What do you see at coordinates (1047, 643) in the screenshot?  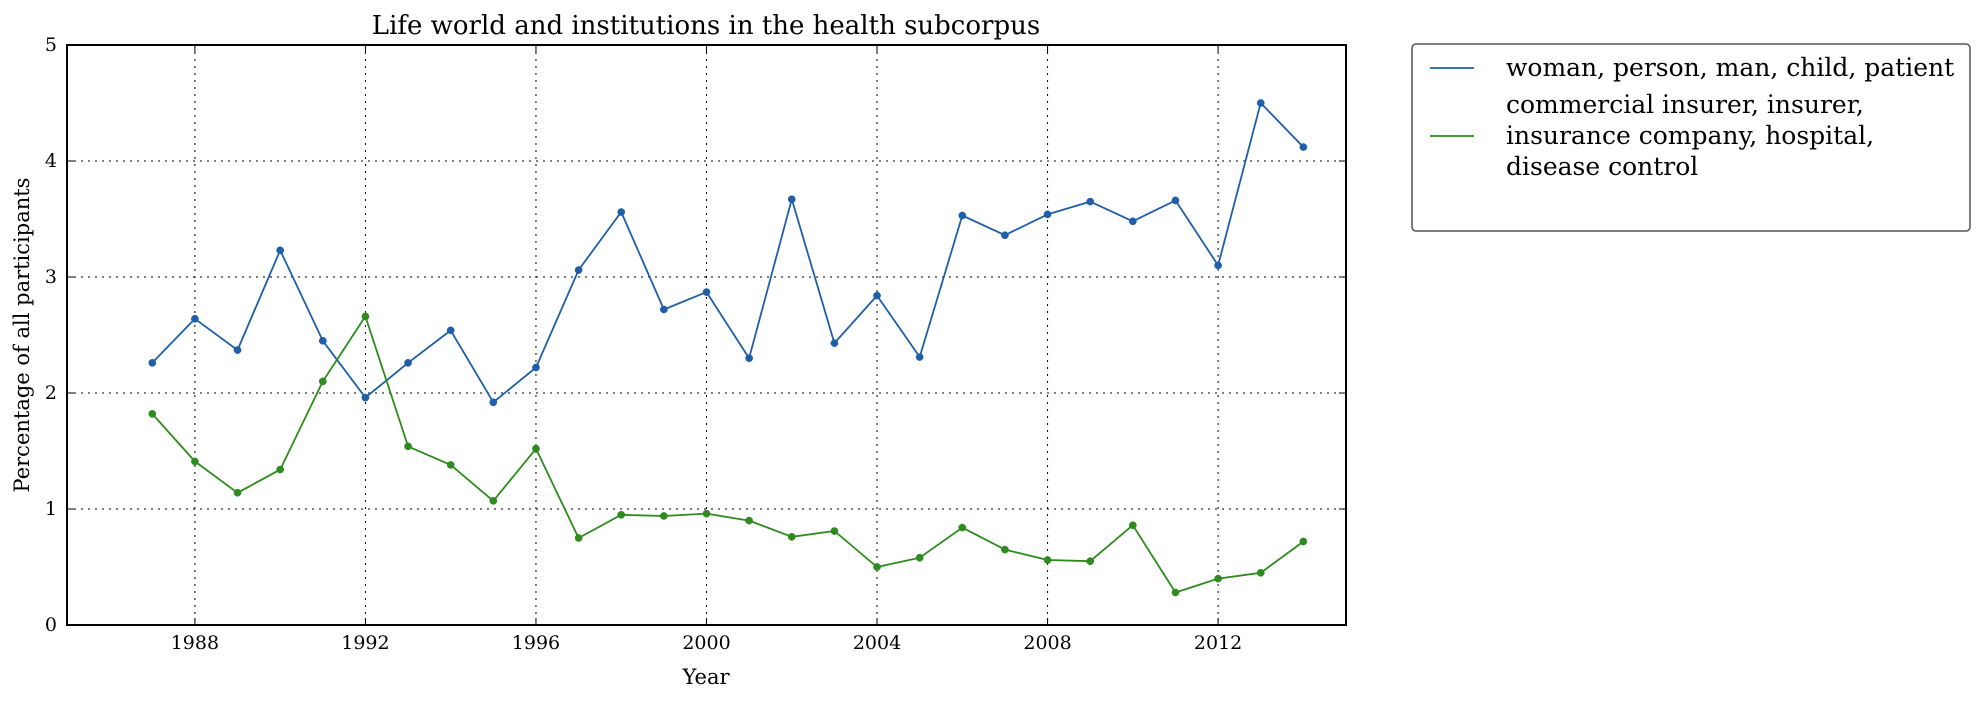 I see `x-tick-label: 2008` at bounding box center [1047, 643].